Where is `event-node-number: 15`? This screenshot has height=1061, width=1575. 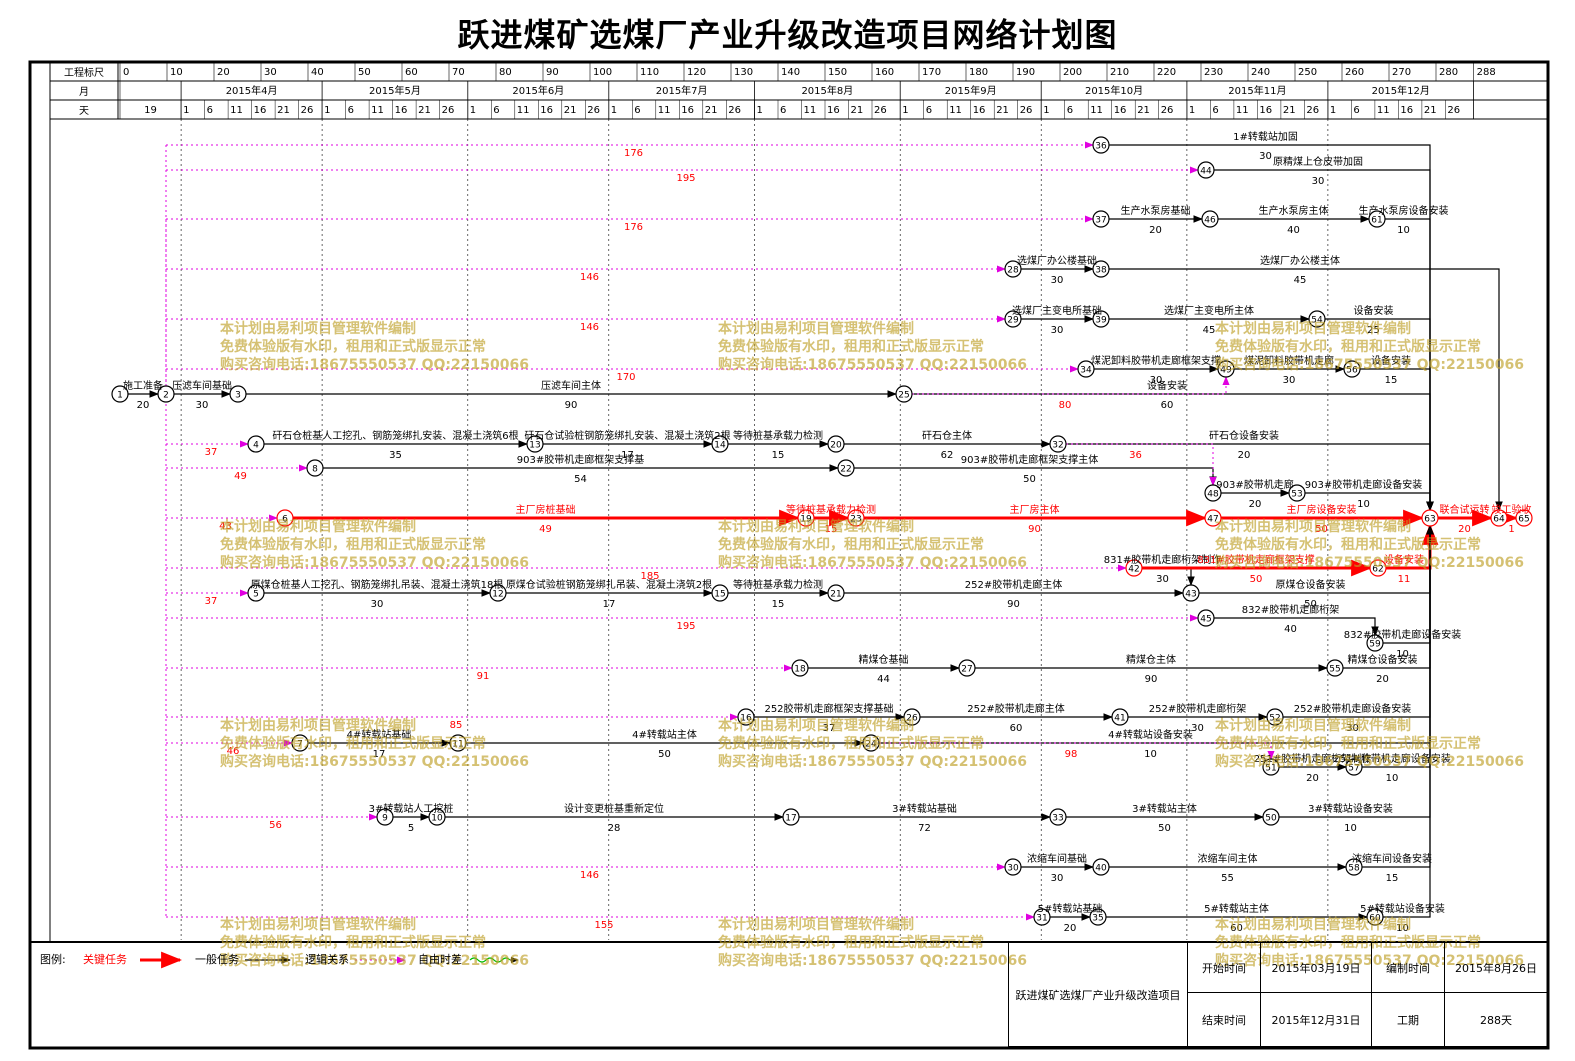 event-node-number: 15 is located at coordinates (719, 595).